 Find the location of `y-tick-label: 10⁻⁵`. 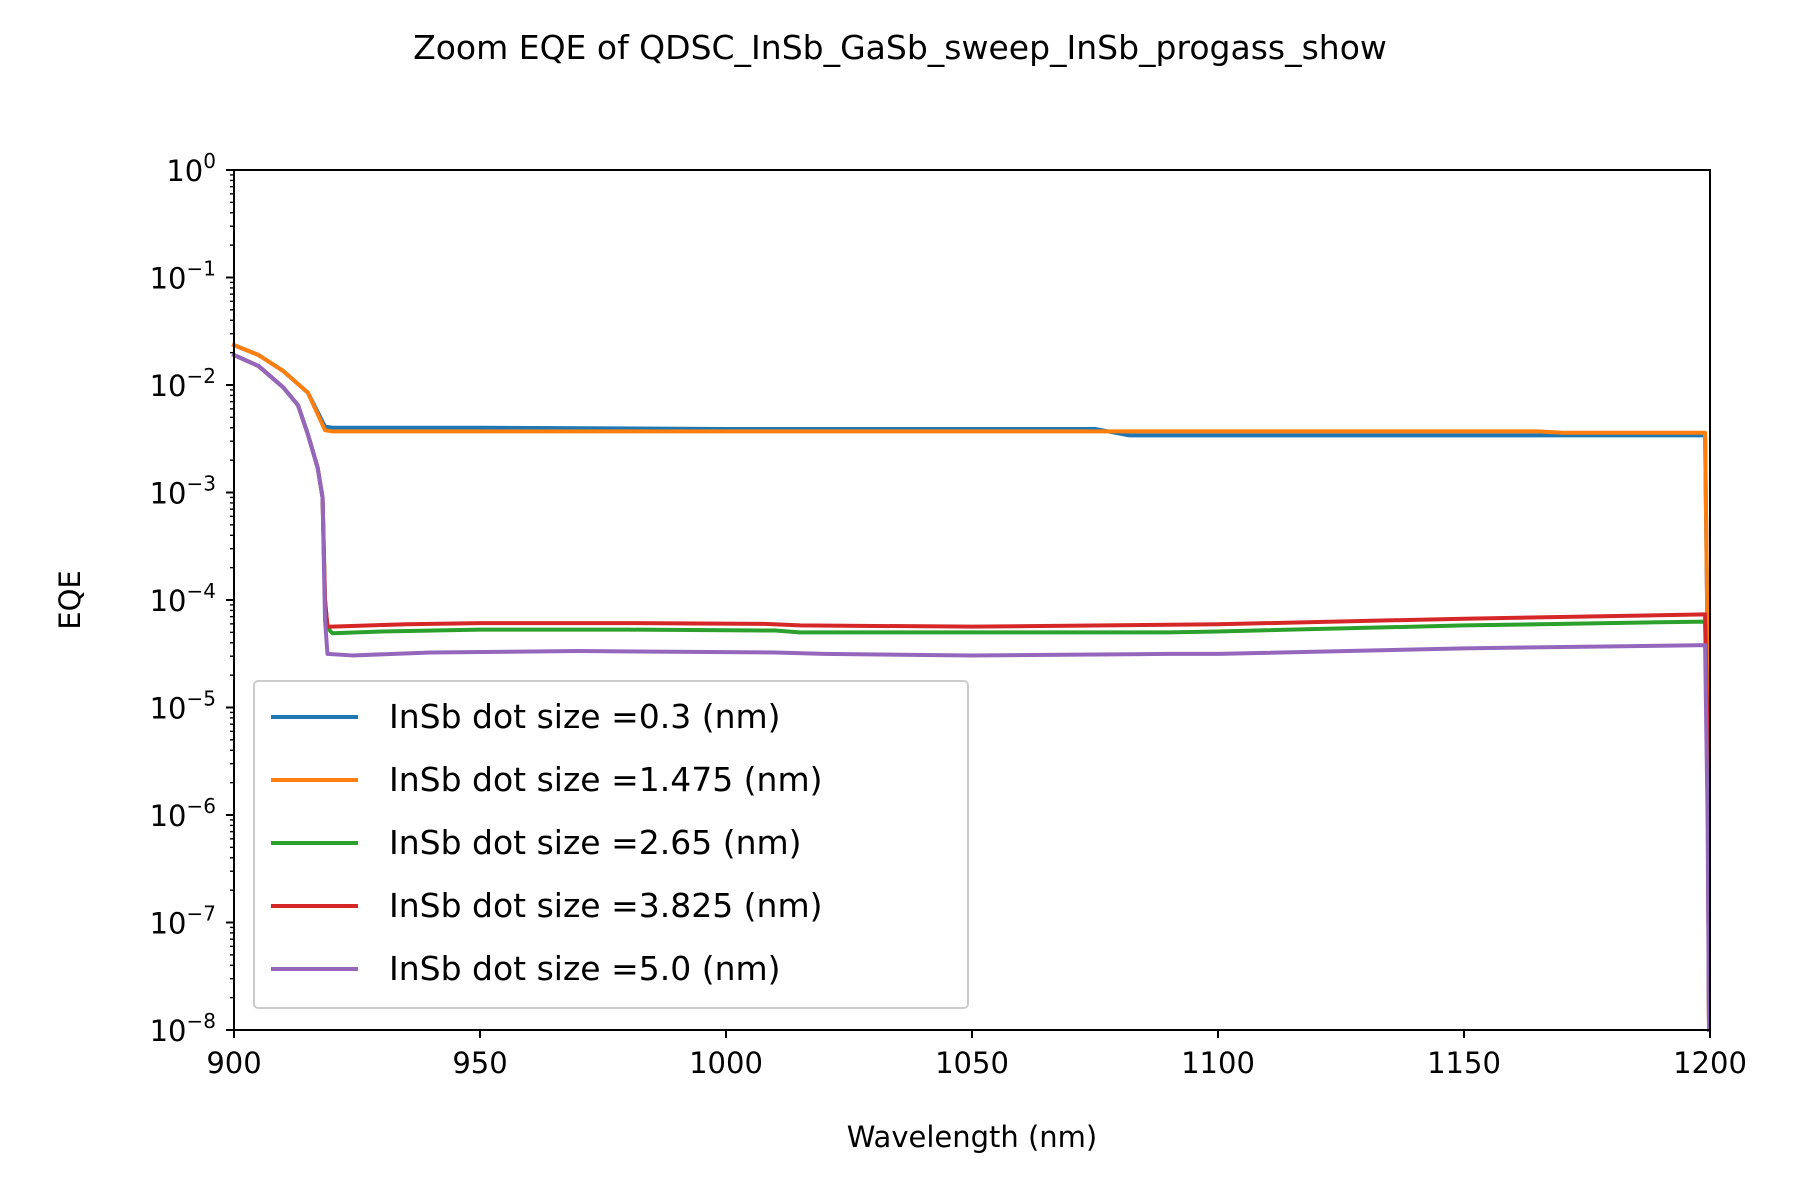

y-tick-label: 10⁻⁵ is located at coordinates (183, 706).